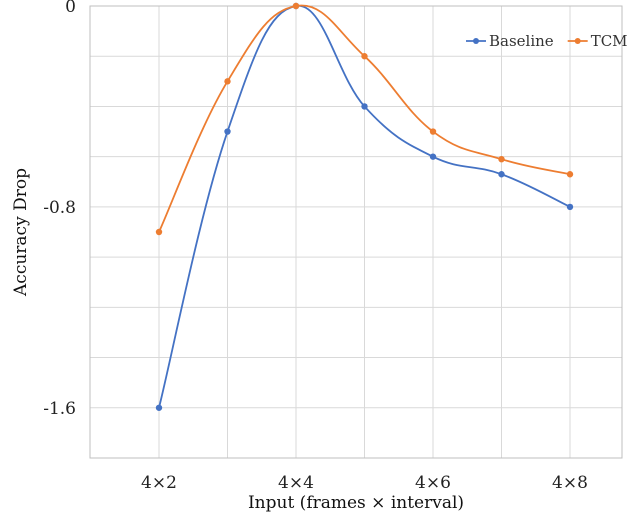 This screenshot has height=526, width=642. I want to click on legend-label: TCM, so click(609, 41).